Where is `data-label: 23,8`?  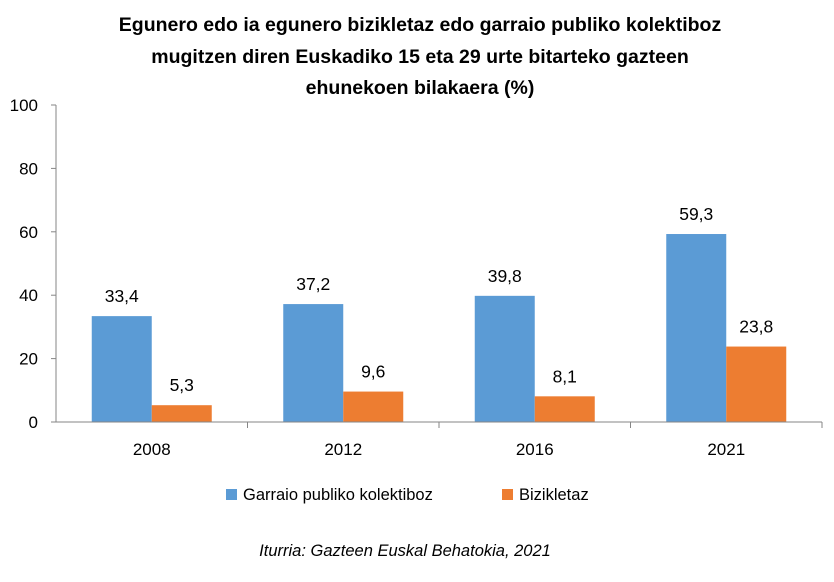 data-label: 23,8 is located at coordinates (756, 327).